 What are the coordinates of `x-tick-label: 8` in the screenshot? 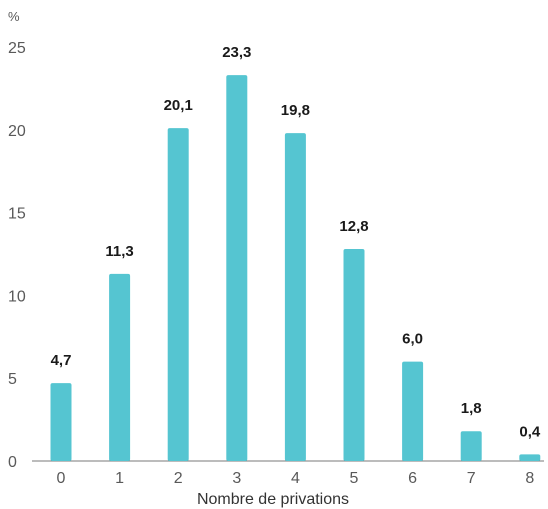 It's located at (529, 478).